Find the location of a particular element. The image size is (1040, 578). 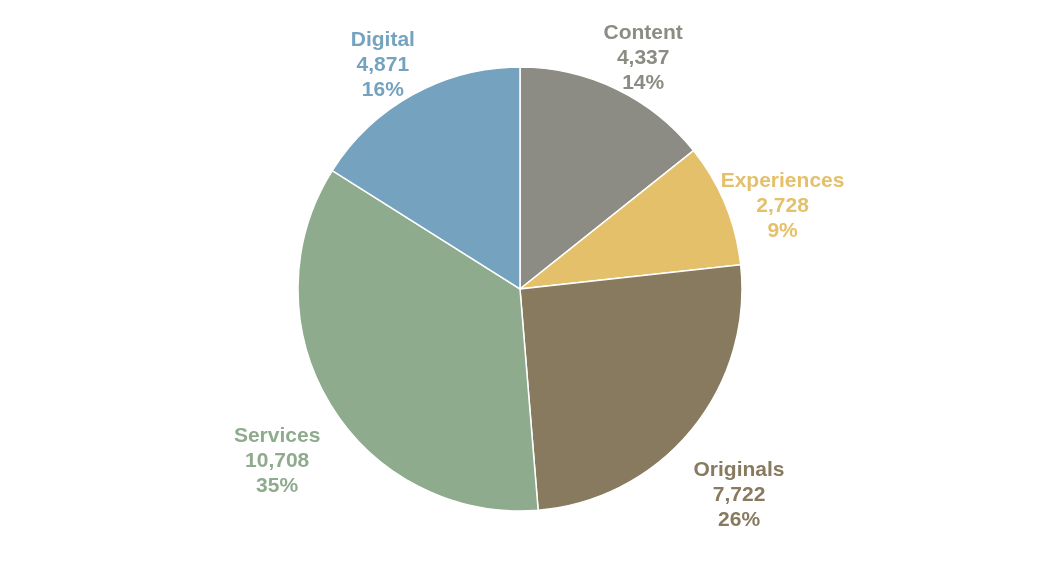

slice-label: Services is located at coordinates (277, 435).